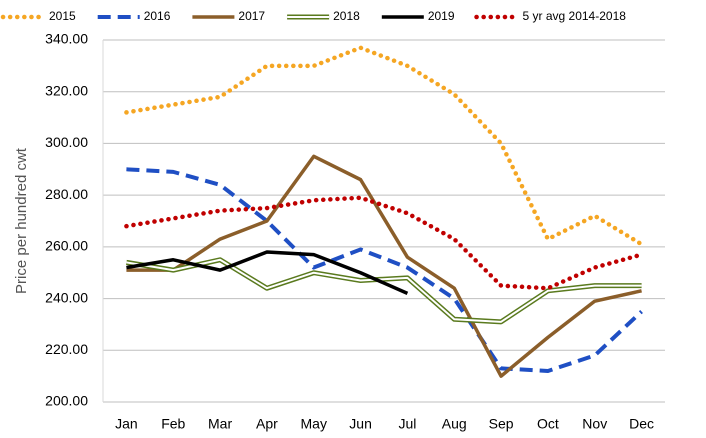 The image size is (706, 438). Describe the element at coordinates (66, 39) in the screenshot. I see `y-tick-label: 340.00` at that location.